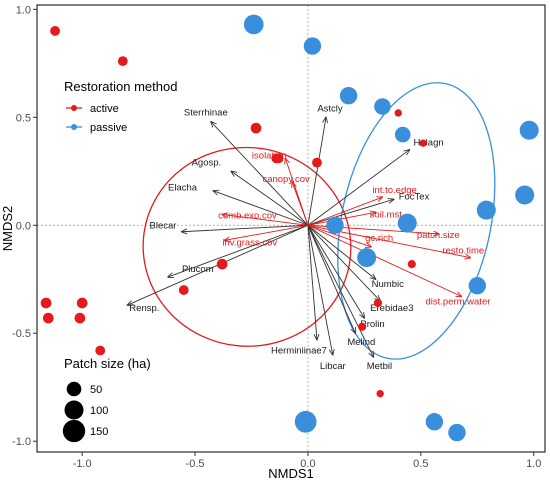 The width and height of the screenshot is (550, 484). I want to click on env-vector-label: dist.perm.water, so click(457, 302).